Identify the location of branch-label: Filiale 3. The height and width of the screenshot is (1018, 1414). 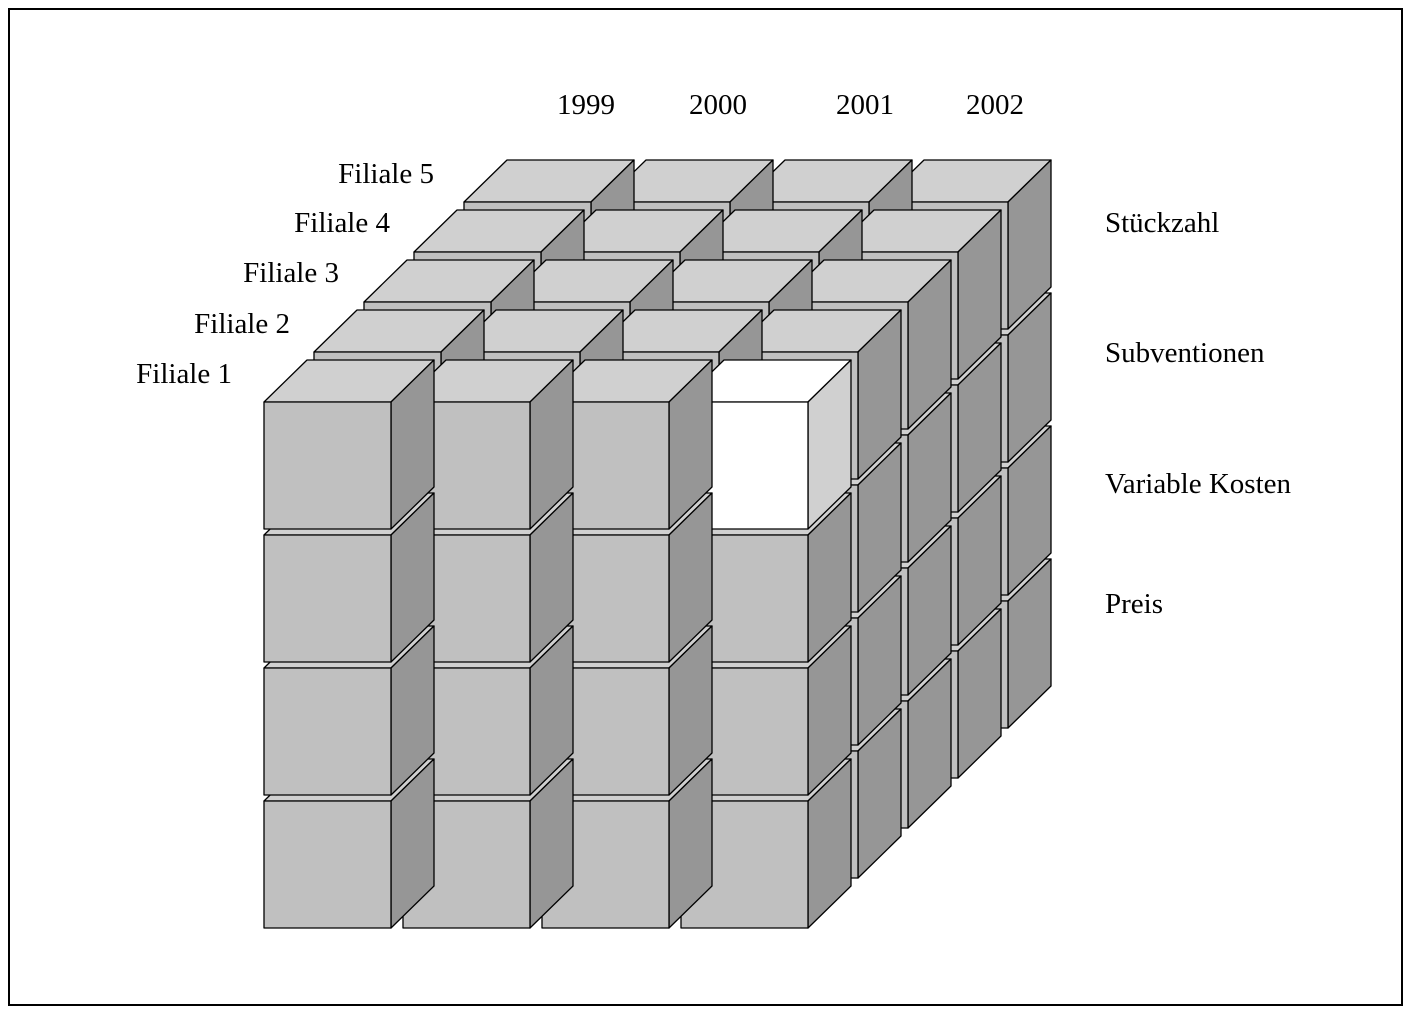
(291, 273).